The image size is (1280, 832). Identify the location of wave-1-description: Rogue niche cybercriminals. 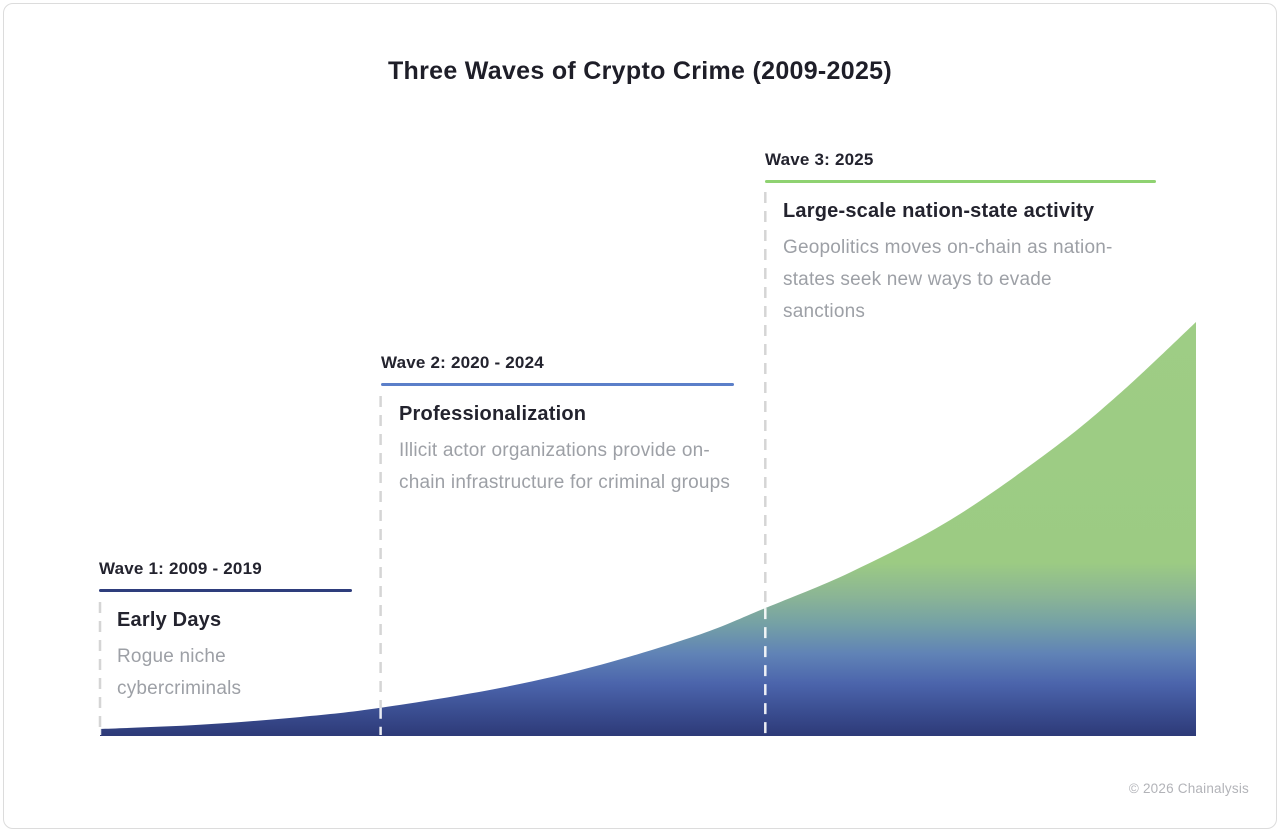
(179, 672).